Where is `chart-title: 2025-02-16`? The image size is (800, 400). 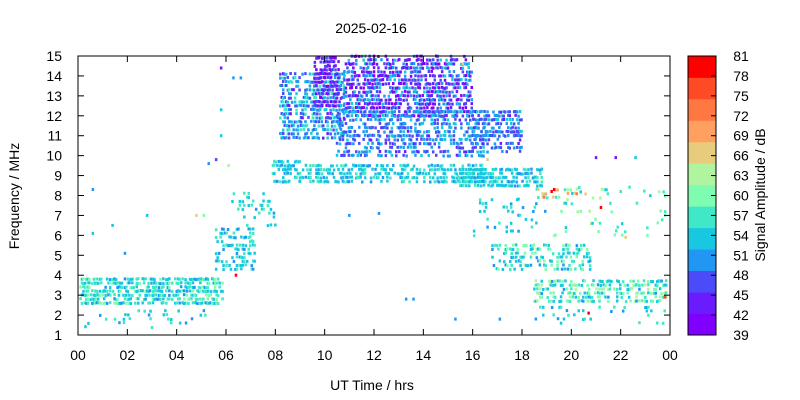 chart-title: 2025-02-16 is located at coordinates (371, 28).